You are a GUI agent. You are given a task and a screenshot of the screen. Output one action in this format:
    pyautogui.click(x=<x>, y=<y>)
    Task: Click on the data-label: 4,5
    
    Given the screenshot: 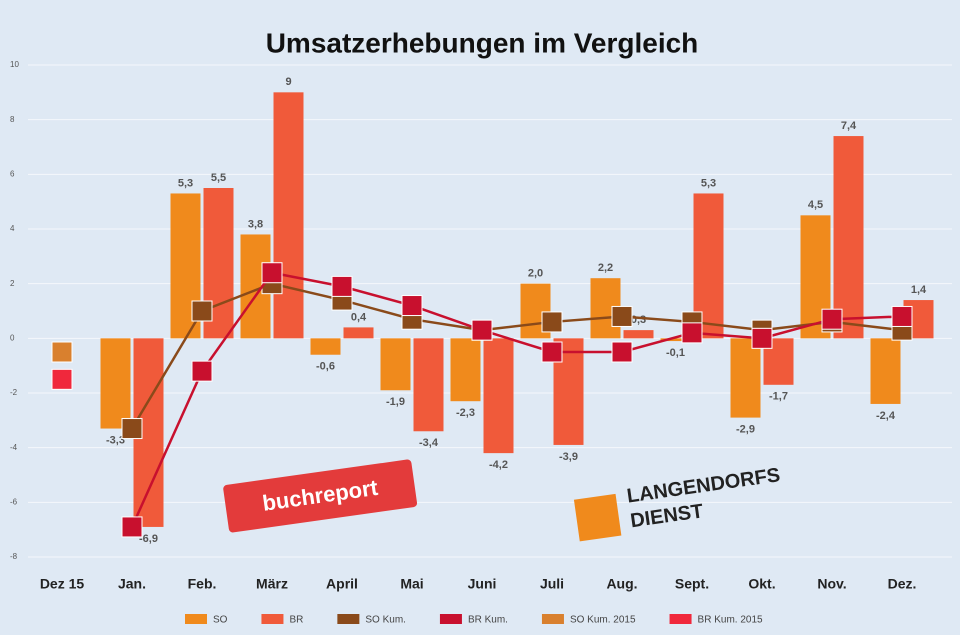 What is the action you would take?
    pyautogui.click(x=815, y=205)
    